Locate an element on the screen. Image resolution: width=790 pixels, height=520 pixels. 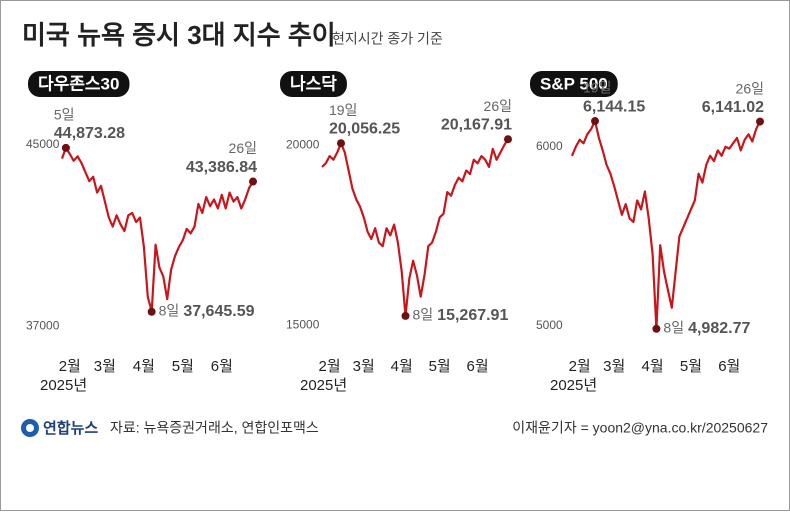
y-tick-label: 15000 is located at coordinates (303, 325).